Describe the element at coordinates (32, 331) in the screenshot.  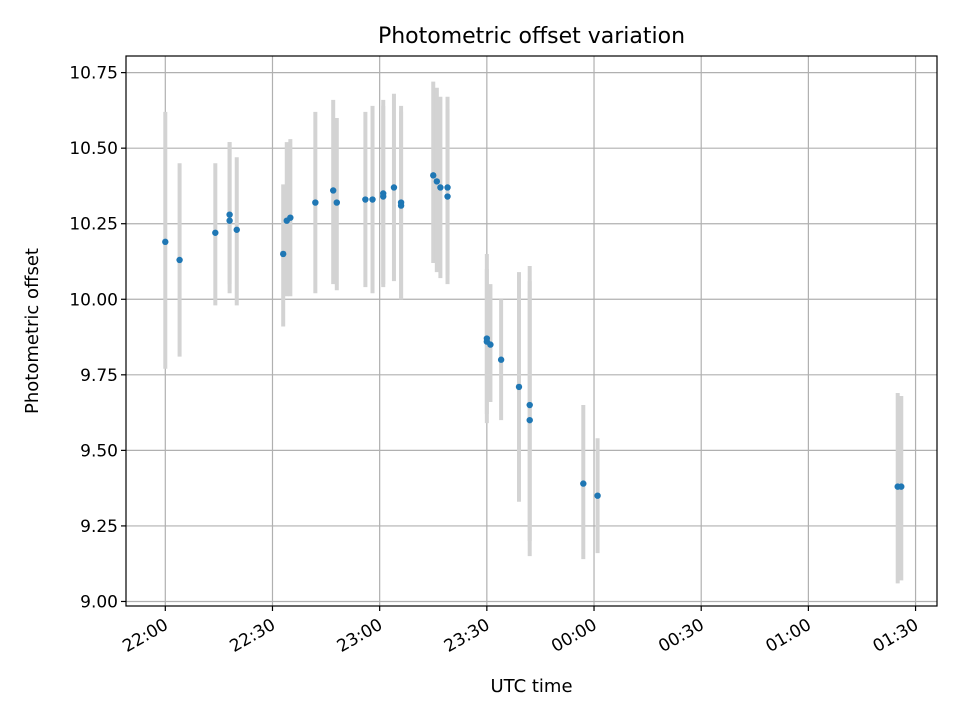
I see `y-axis-label: Photometric offset` at that location.